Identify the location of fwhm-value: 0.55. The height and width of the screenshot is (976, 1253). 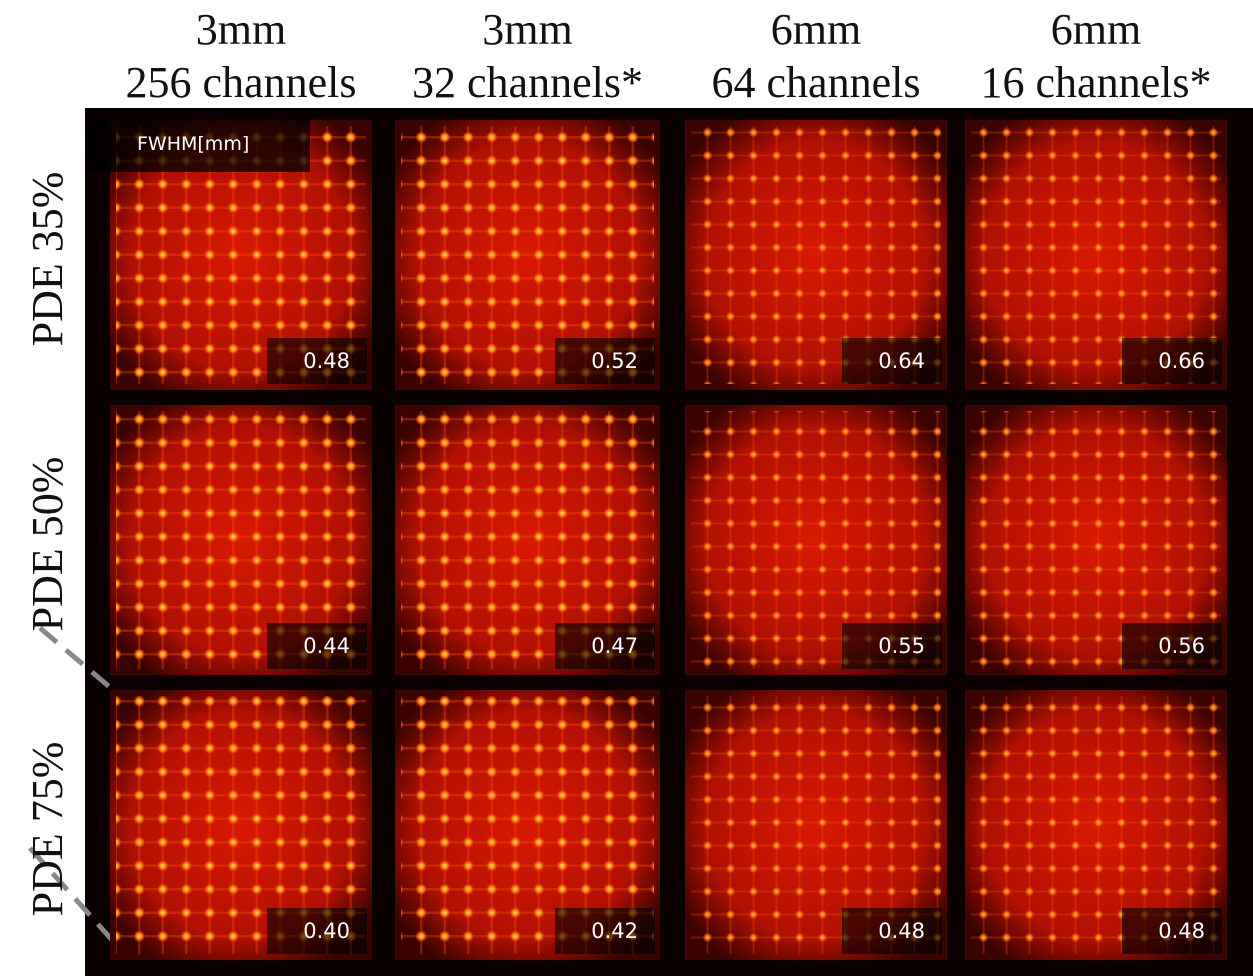
(901, 646).